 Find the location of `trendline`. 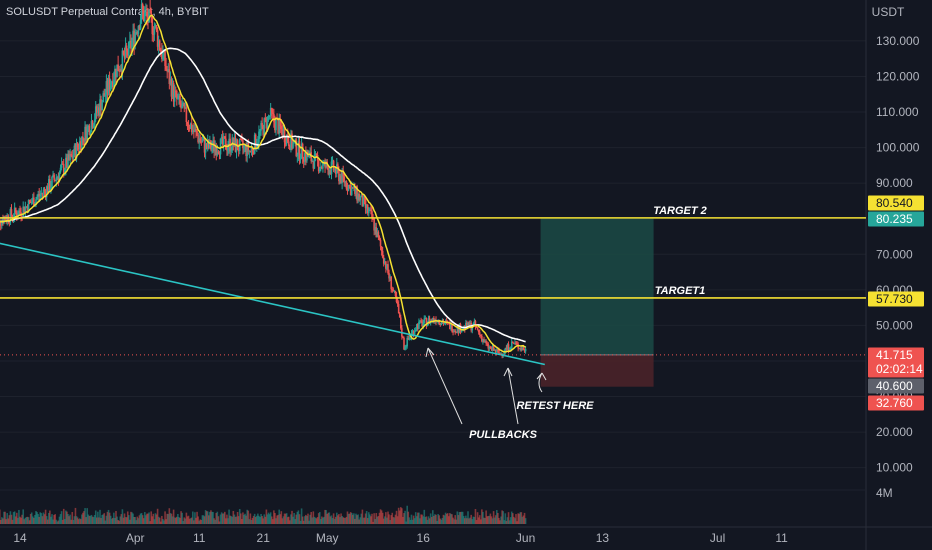

trendline is located at coordinates (272, 304).